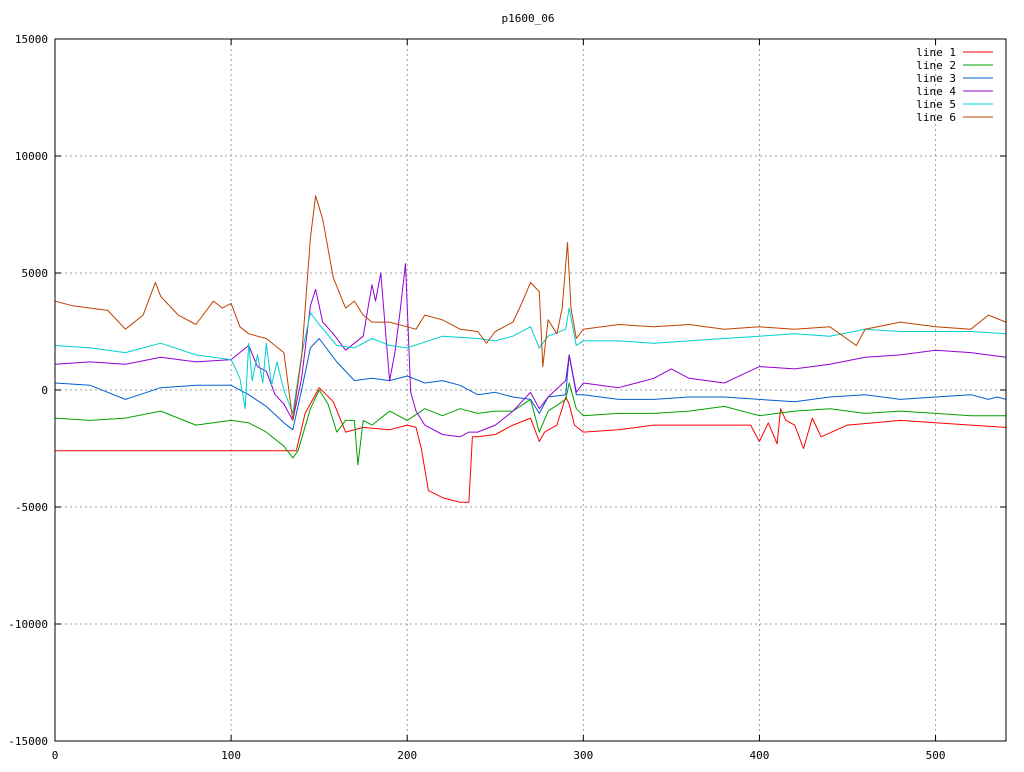 This screenshot has height=772, width=1024. Describe the element at coordinates (760, 755) in the screenshot. I see `x-tick-label: 400` at that location.